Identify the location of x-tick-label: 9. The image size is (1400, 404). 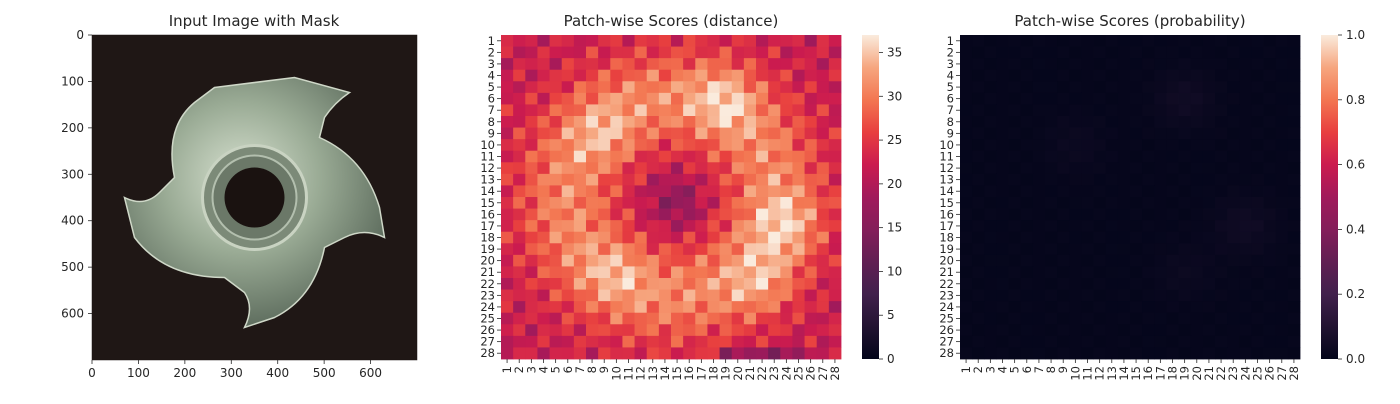
(1063, 369).